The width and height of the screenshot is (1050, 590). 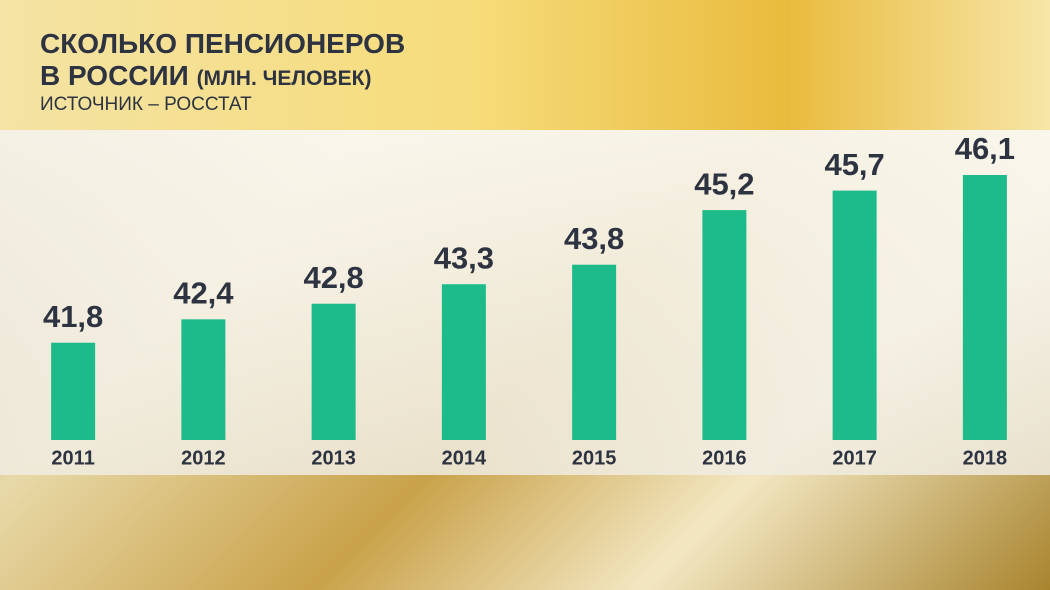 What do you see at coordinates (72, 458) in the screenshot?
I see `x-tick-label: 2011` at bounding box center [72, 458].